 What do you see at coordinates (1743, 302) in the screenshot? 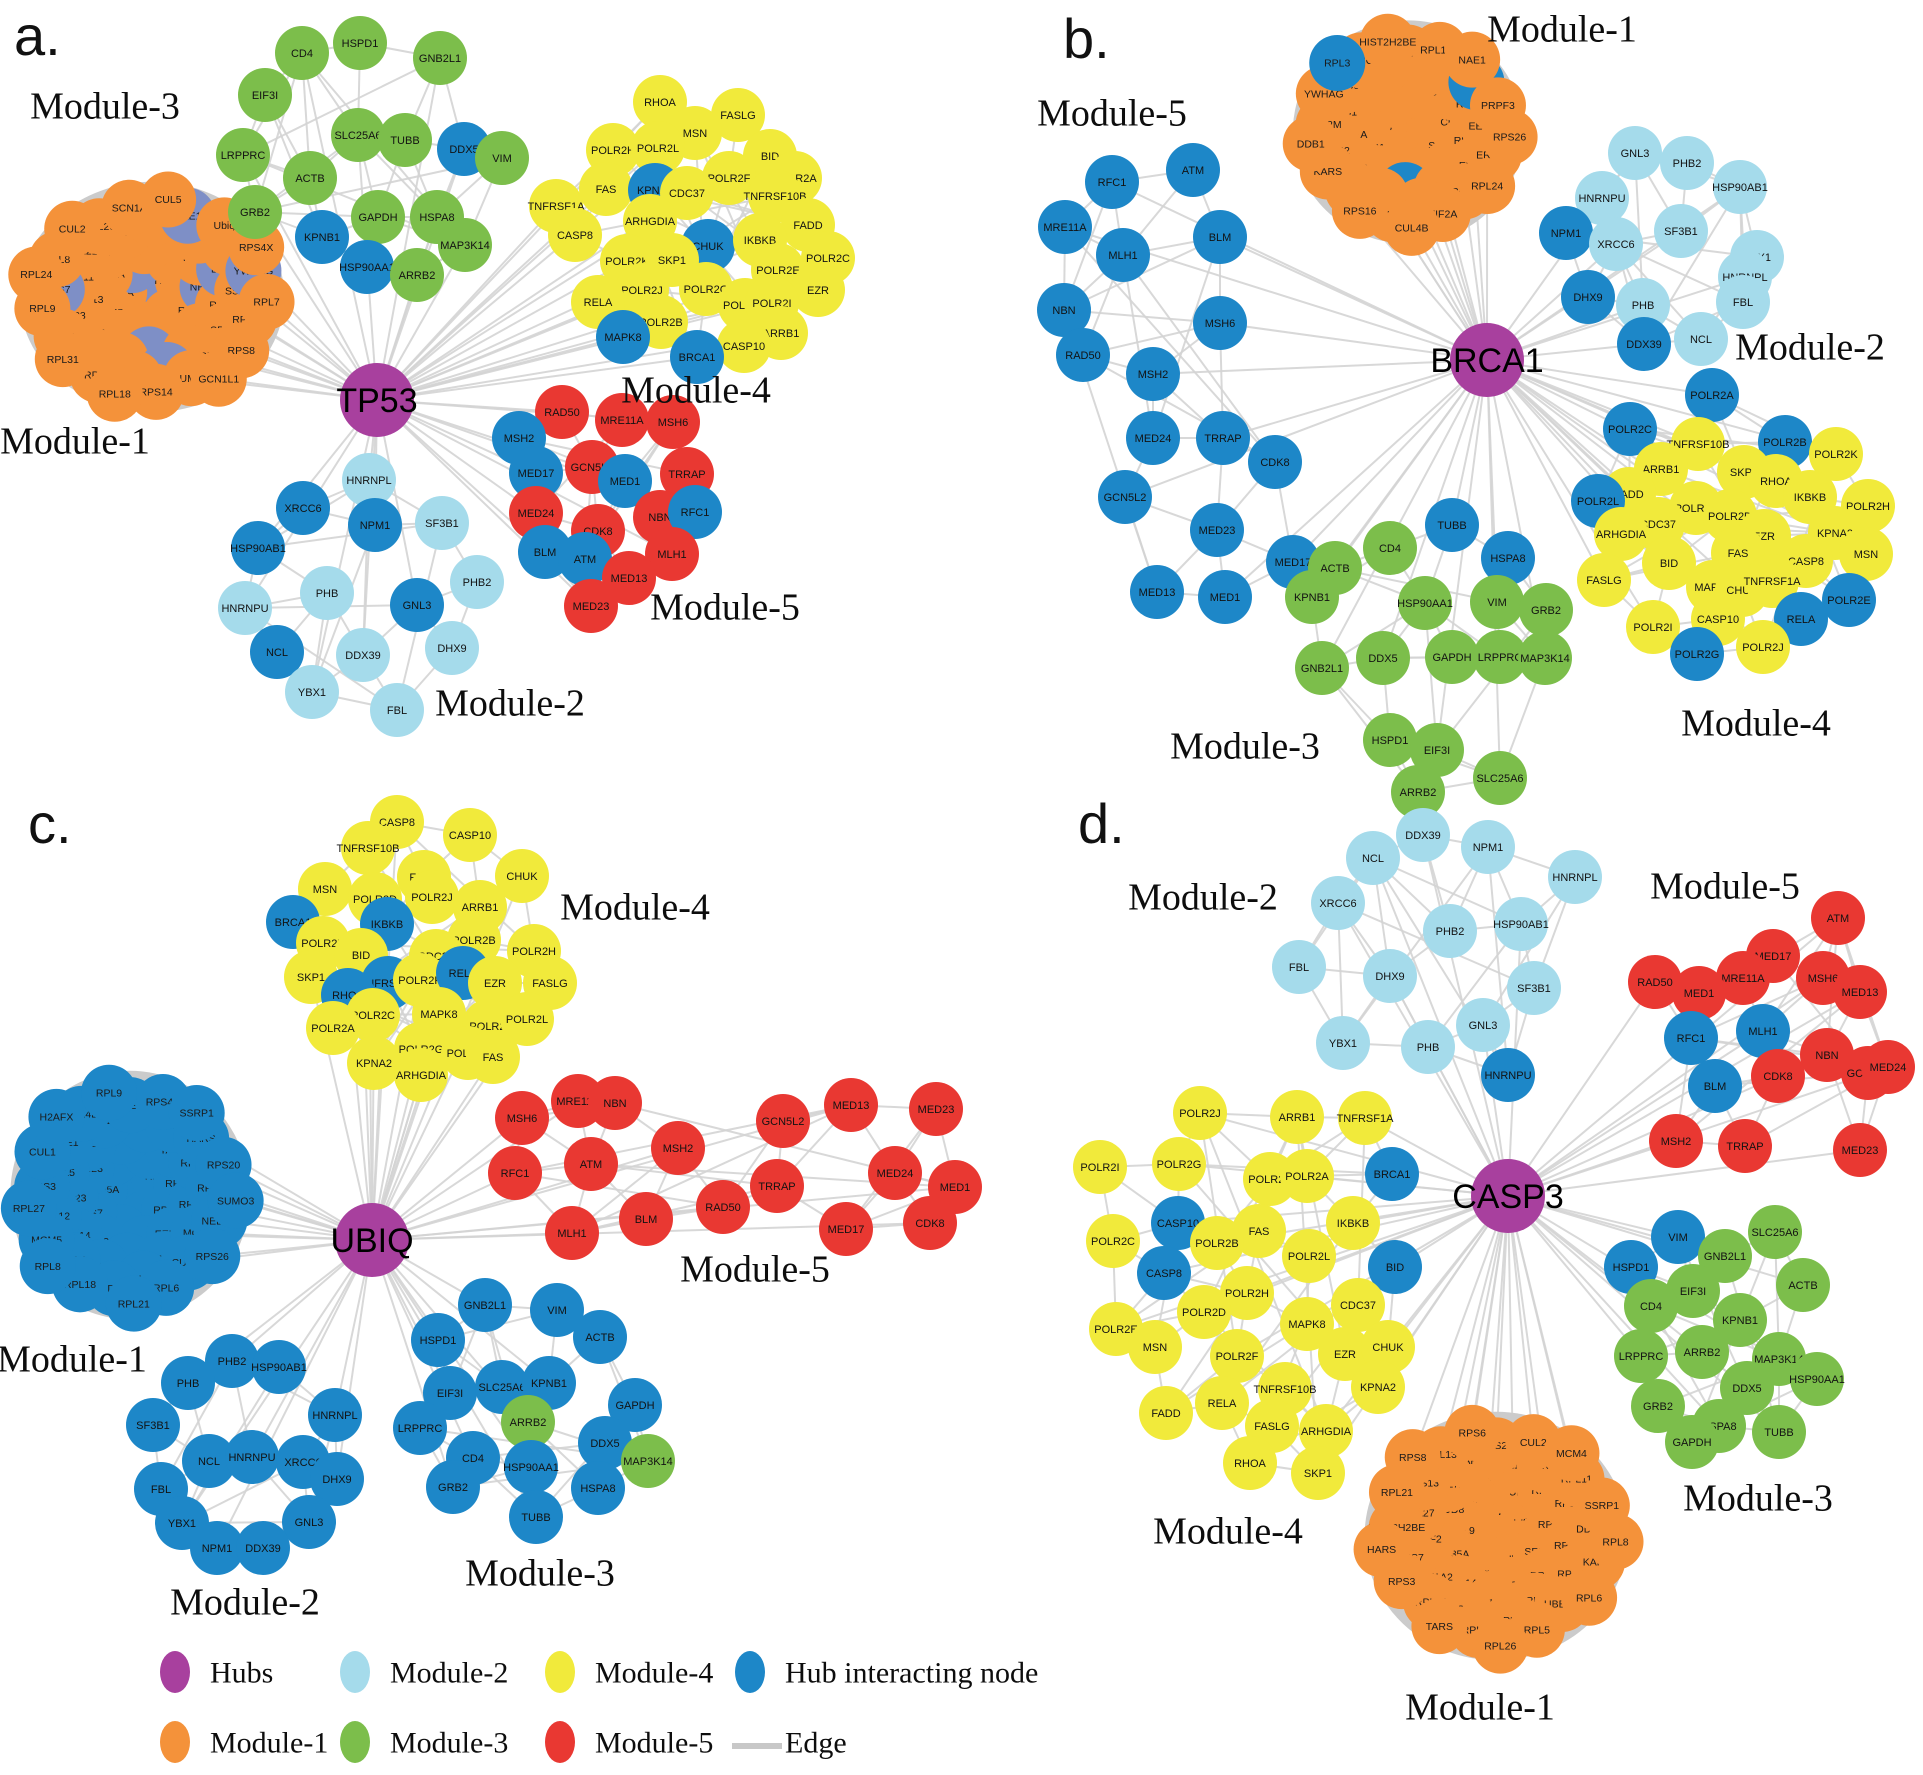
I see `node-FBL` at bounding box center [1743, 302].